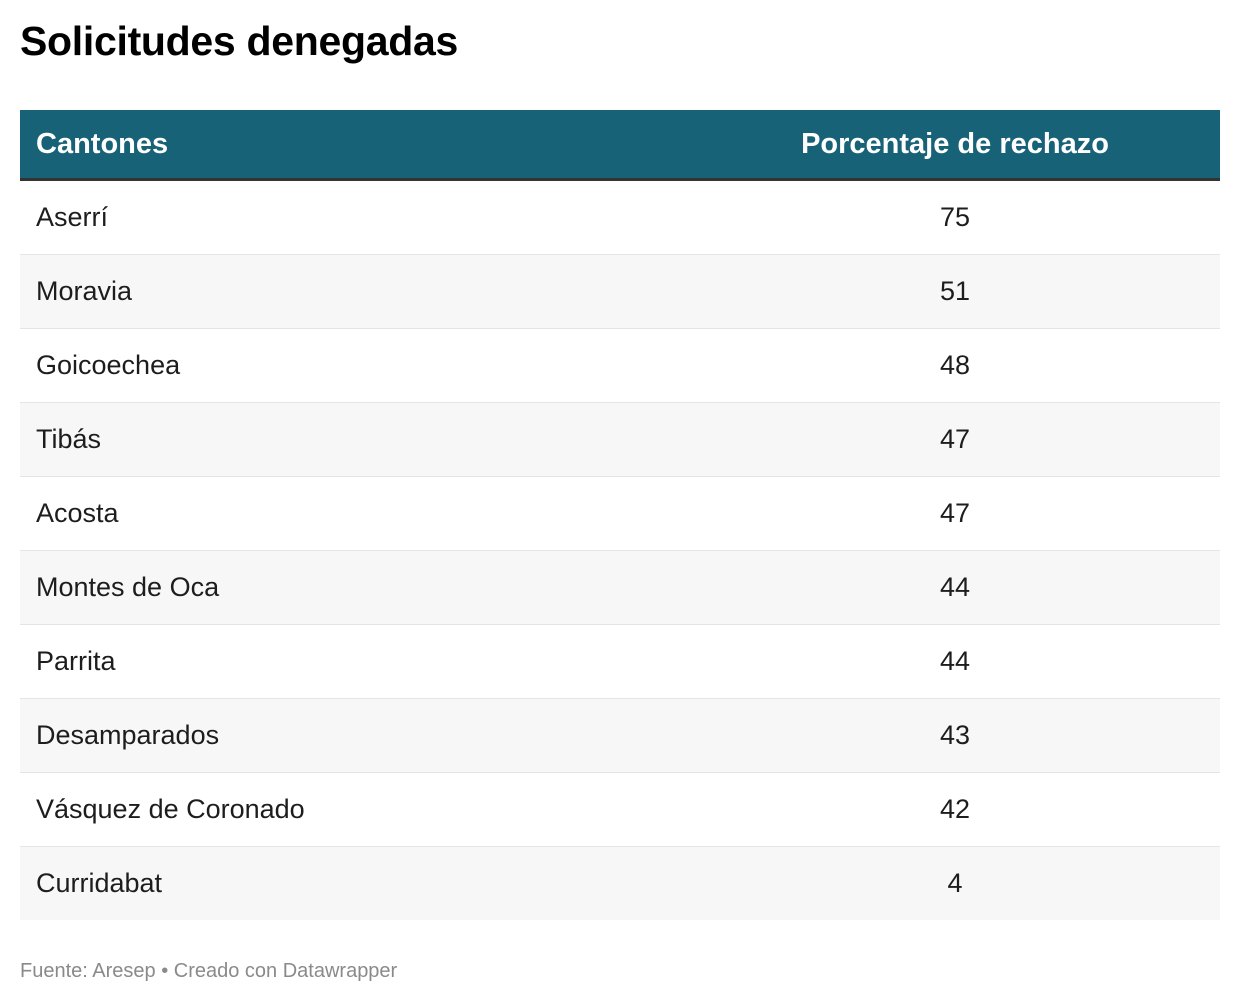 The image size is (1240, 1006). I want to click on canton-cell: Curridabat, so click(99, 883).